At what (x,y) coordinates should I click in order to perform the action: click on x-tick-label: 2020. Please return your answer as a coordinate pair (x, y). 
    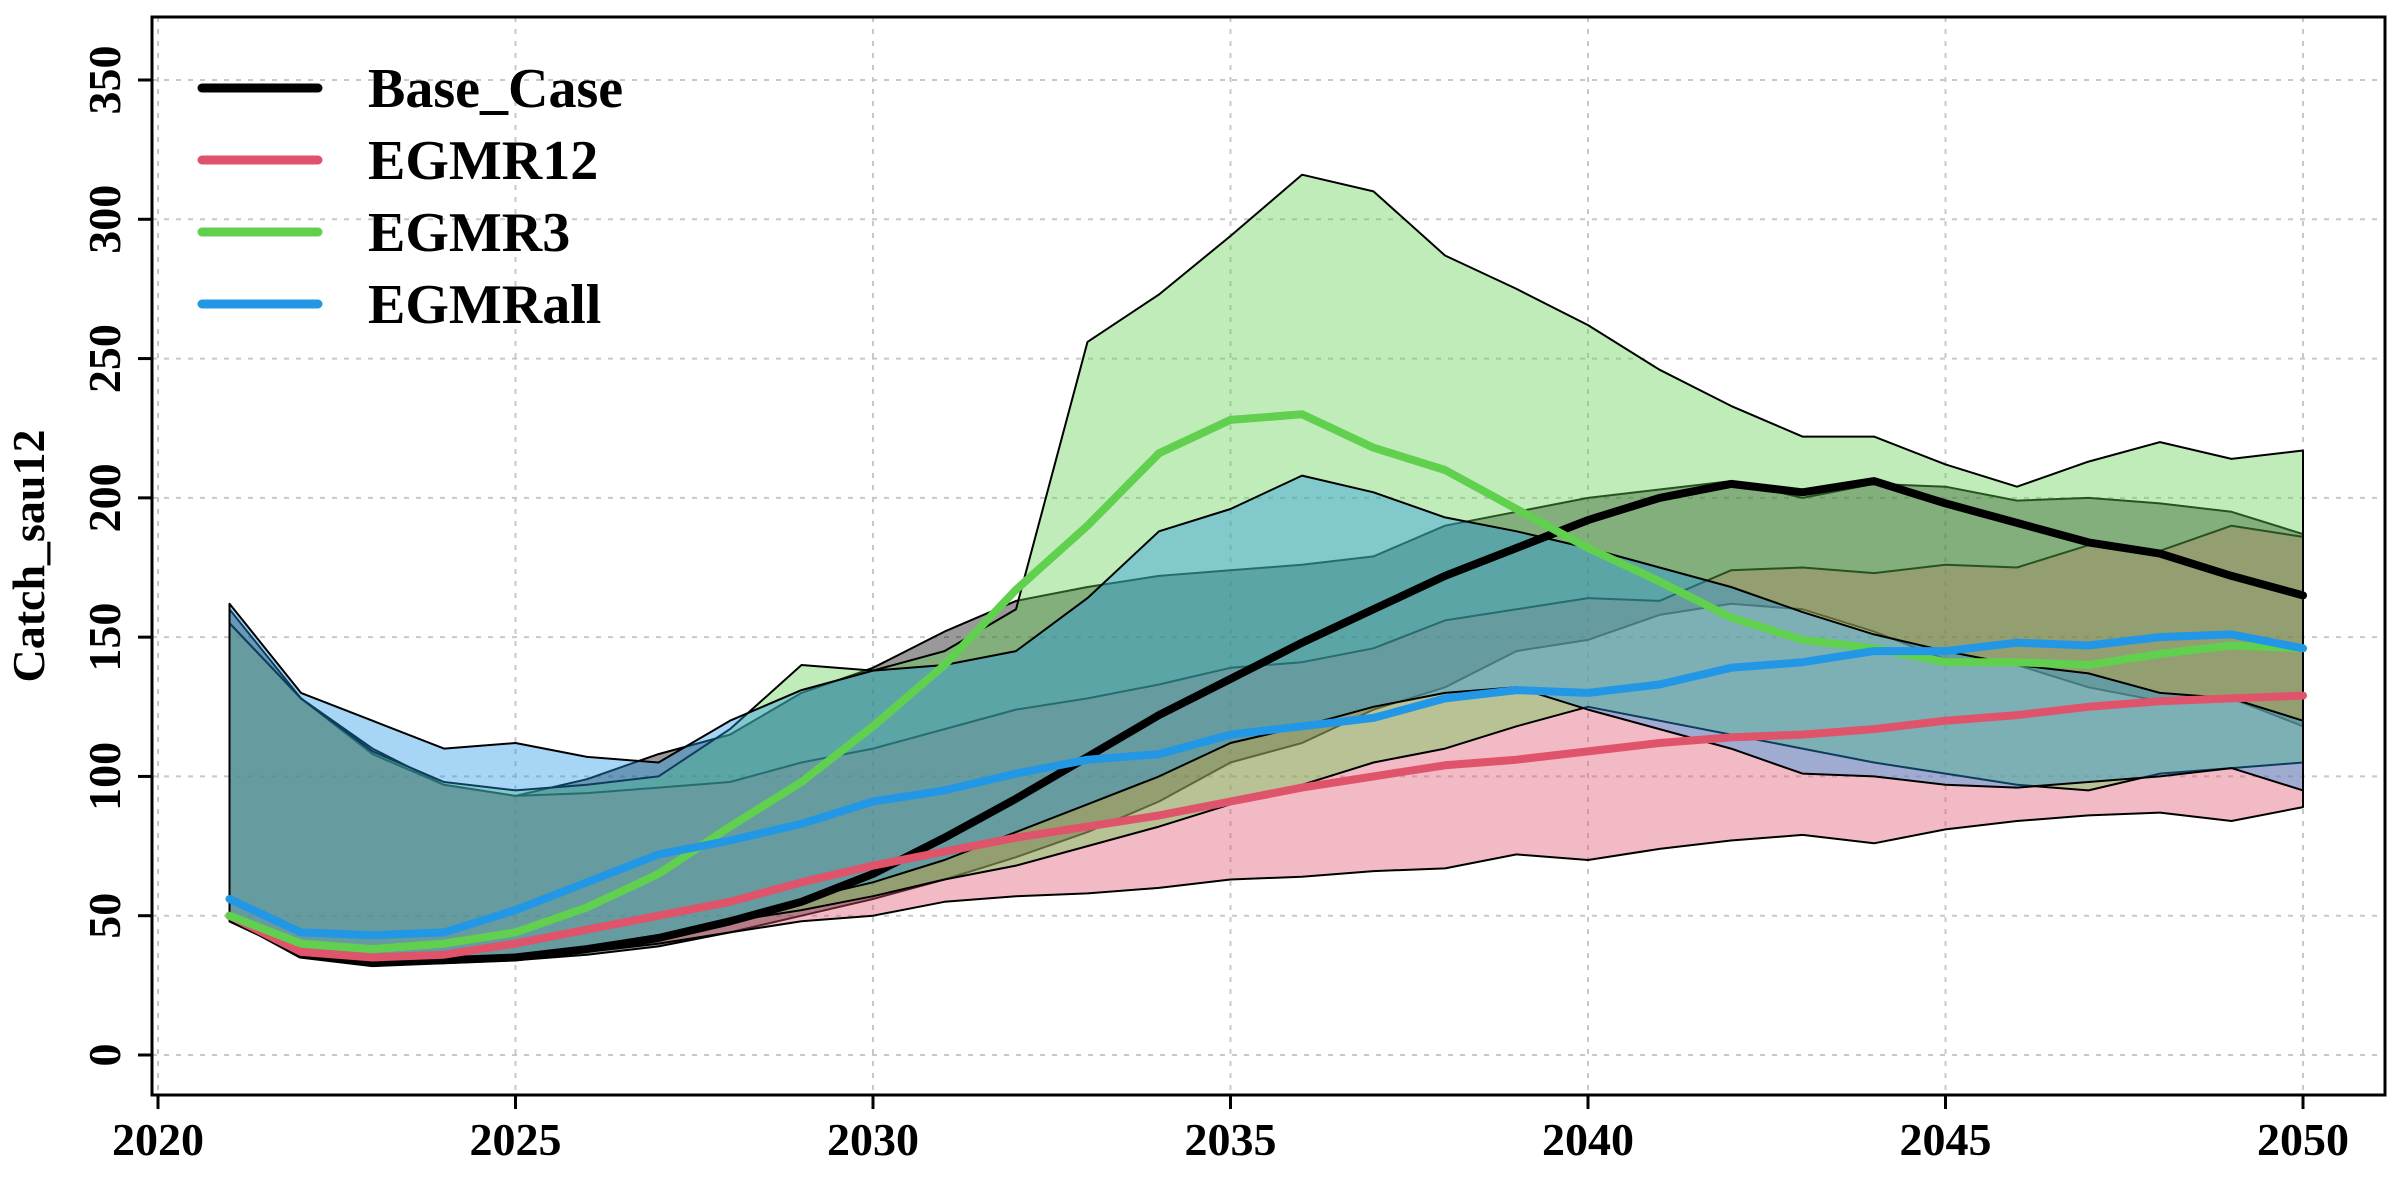
    Looking at the image, I should click on (158, 1139).